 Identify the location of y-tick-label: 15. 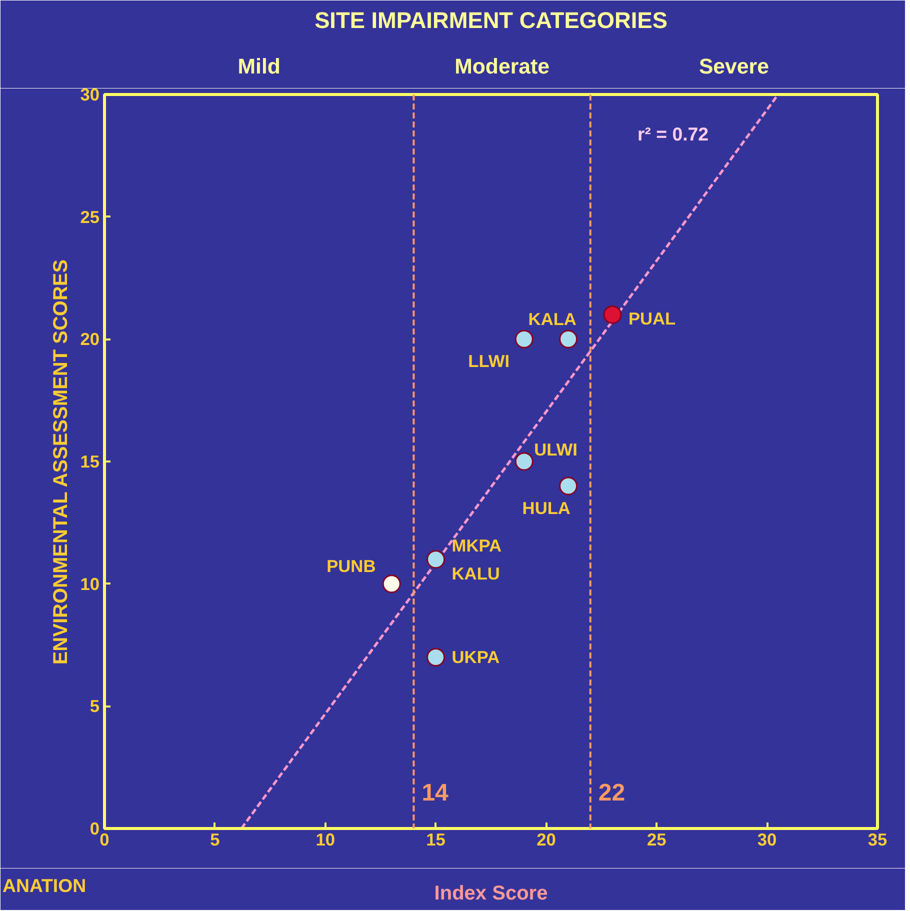
(90, 462).